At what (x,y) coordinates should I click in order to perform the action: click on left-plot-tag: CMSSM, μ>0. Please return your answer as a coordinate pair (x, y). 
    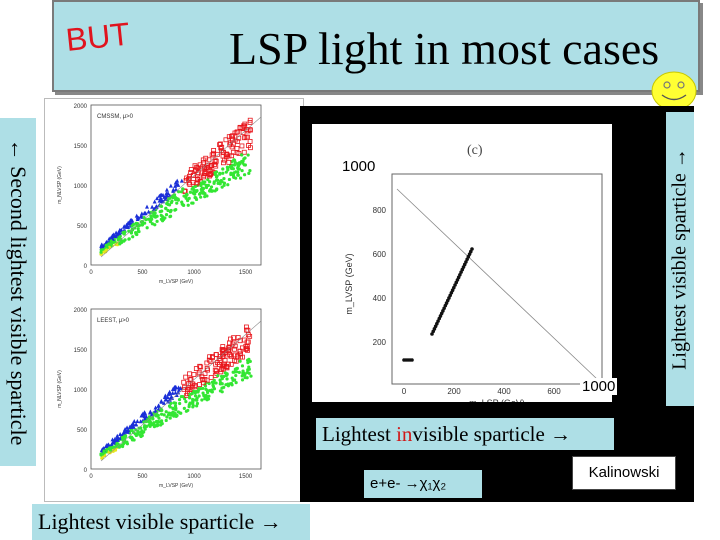
    Looking at the image, I should click on (115, 117).